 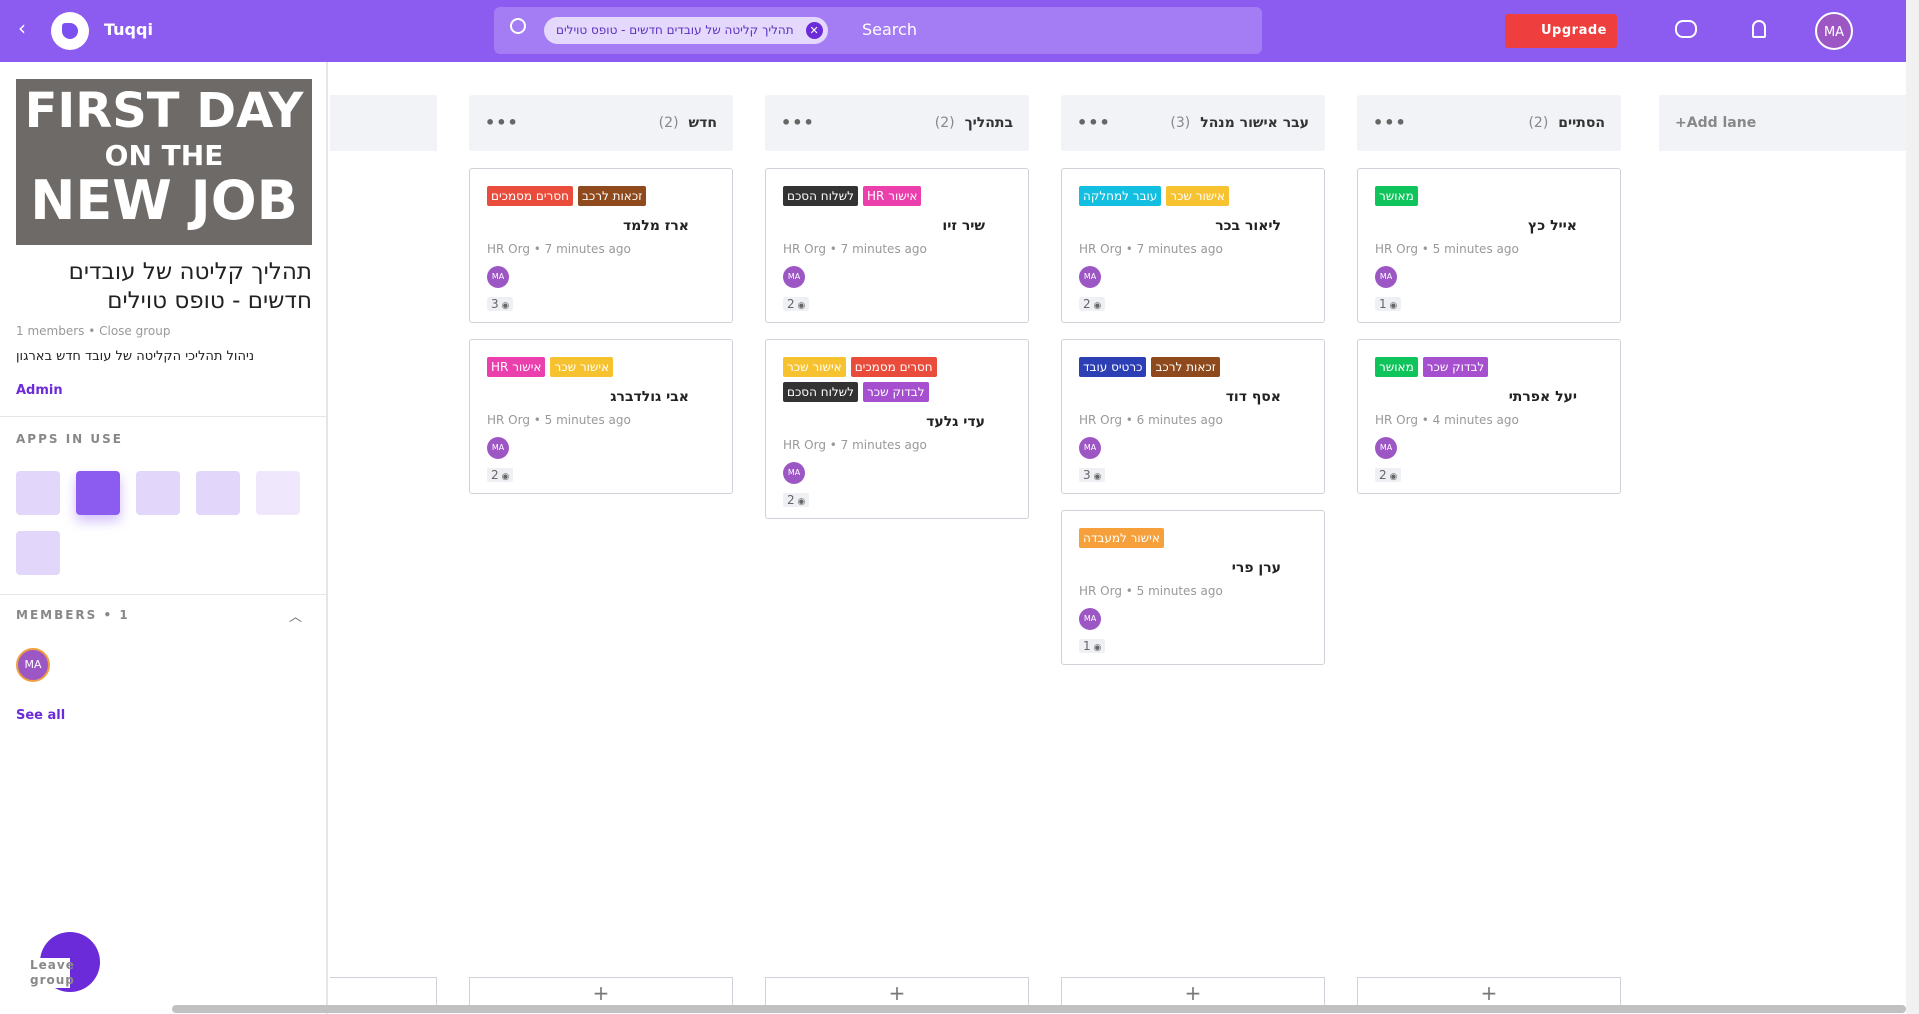 I want to click on collapse-icon: ︿, so click(x=296, y=617).